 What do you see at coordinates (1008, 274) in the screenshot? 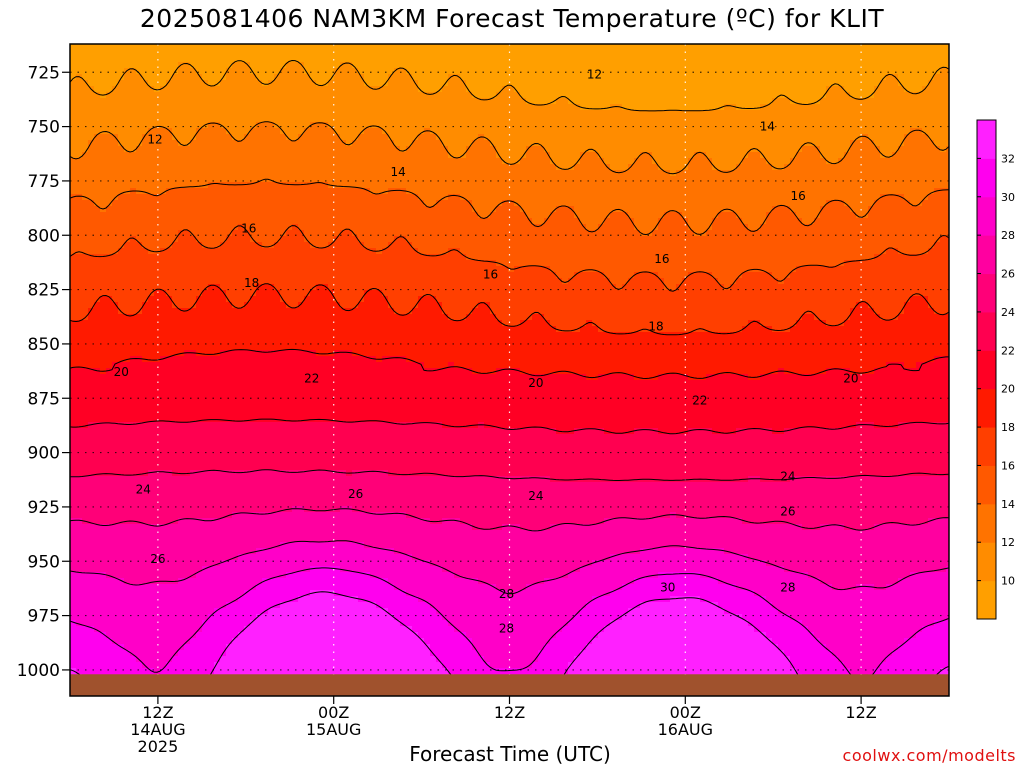
I see `colorbar-label: 26` at bounding box center [1008, 274].